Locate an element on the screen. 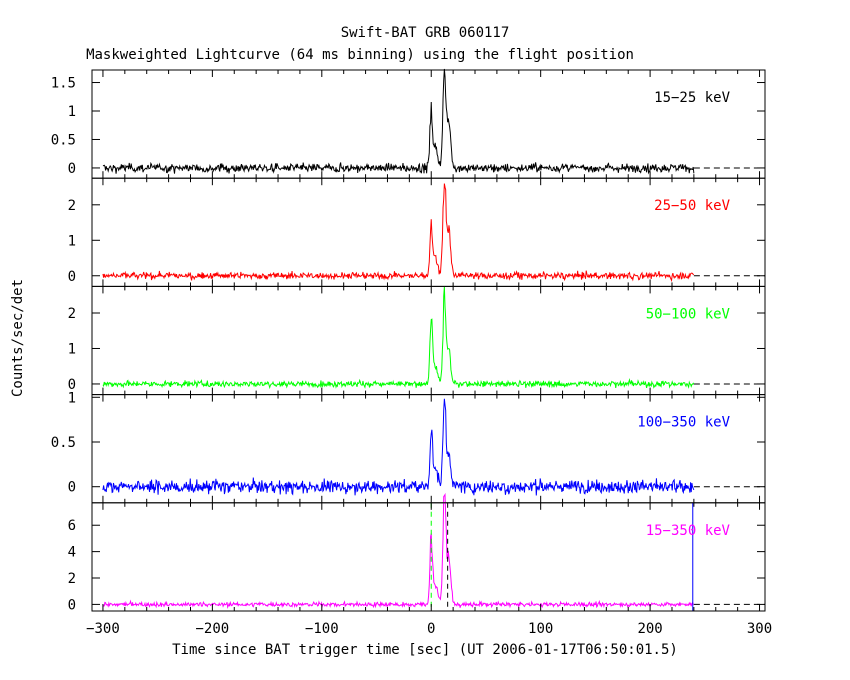  x-tick-label: −100 is located at coordinates (322, 629).